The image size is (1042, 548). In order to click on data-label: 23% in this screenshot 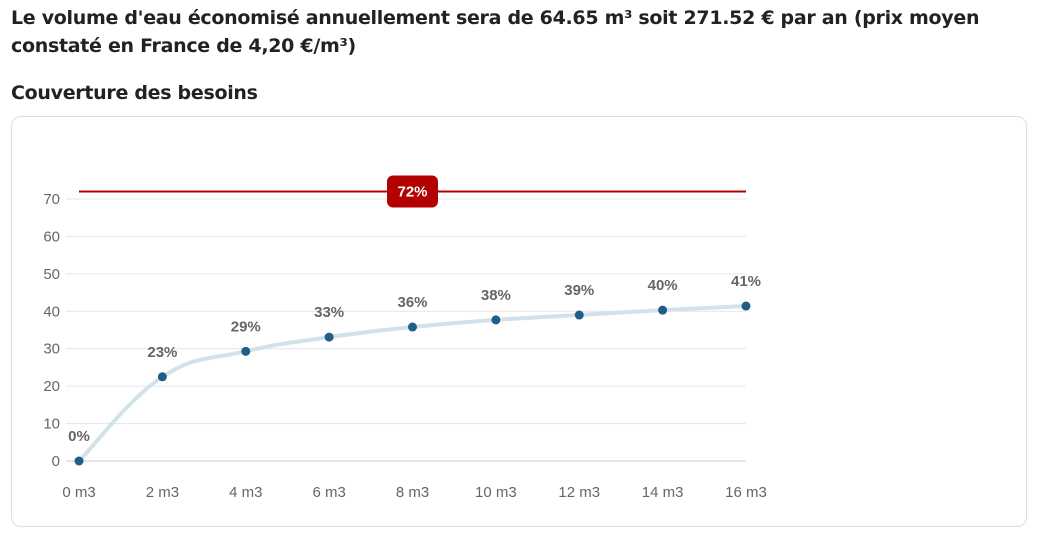, I will do `click(162, 352)`.